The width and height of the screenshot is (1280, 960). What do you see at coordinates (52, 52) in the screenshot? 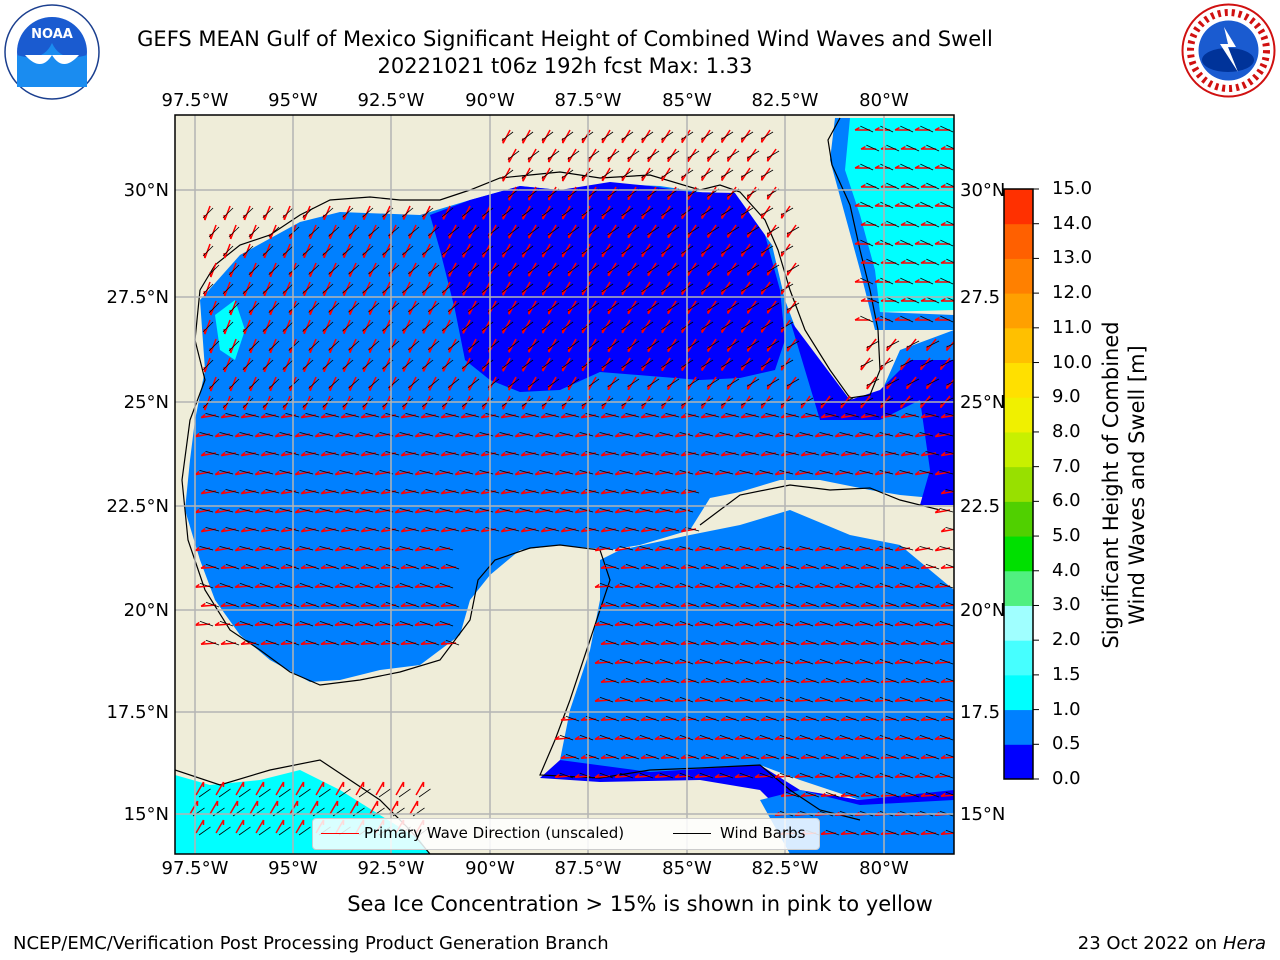
I see `noaa-logo: NOAA` at bounding box center [52, 52].